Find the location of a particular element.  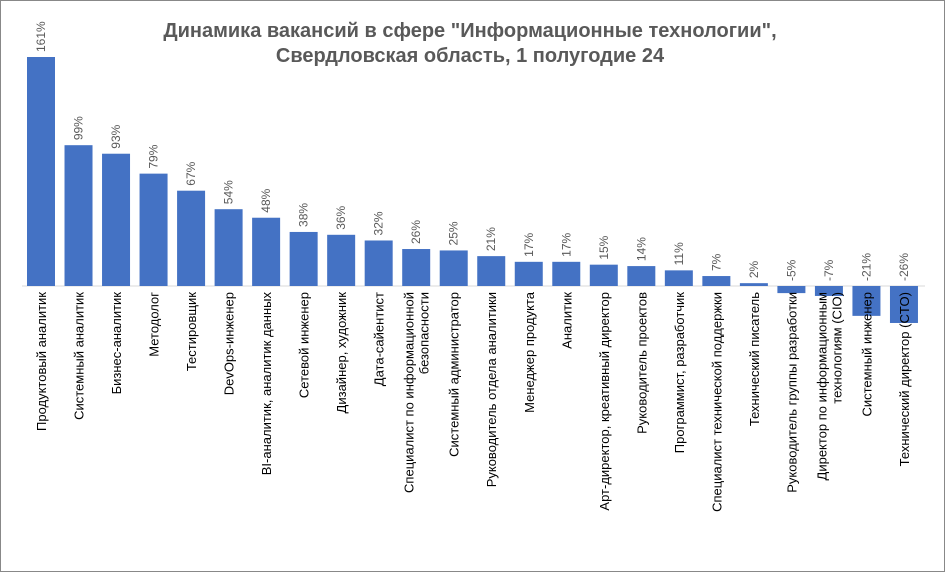

value-label: 11% is located at coordinates (679, 253).